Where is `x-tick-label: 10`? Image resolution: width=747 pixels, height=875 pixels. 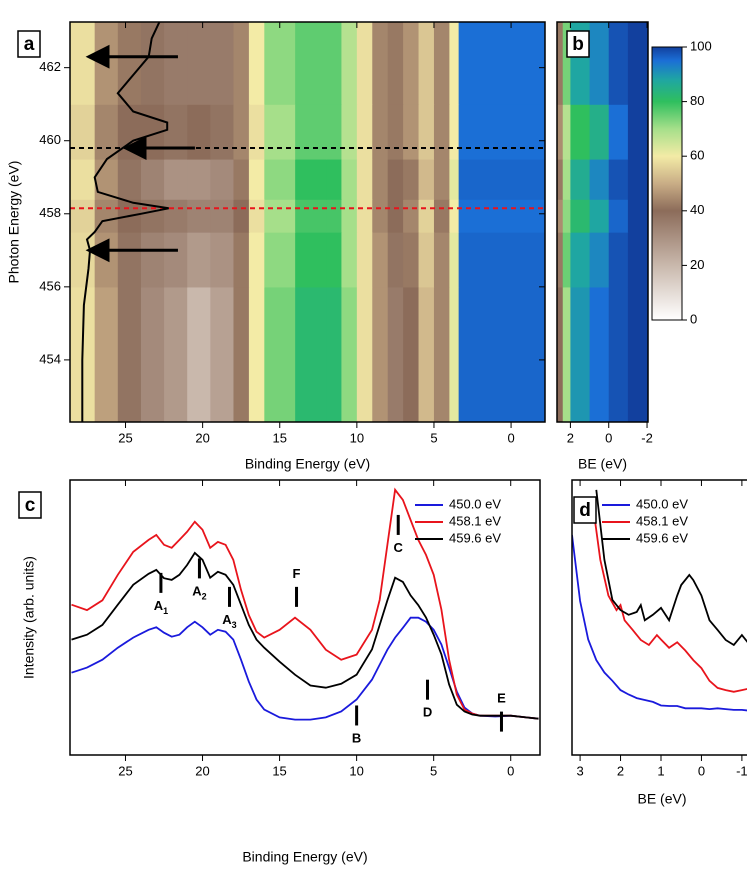 x-tick-label: 10 is located at coordinates (356, 770).